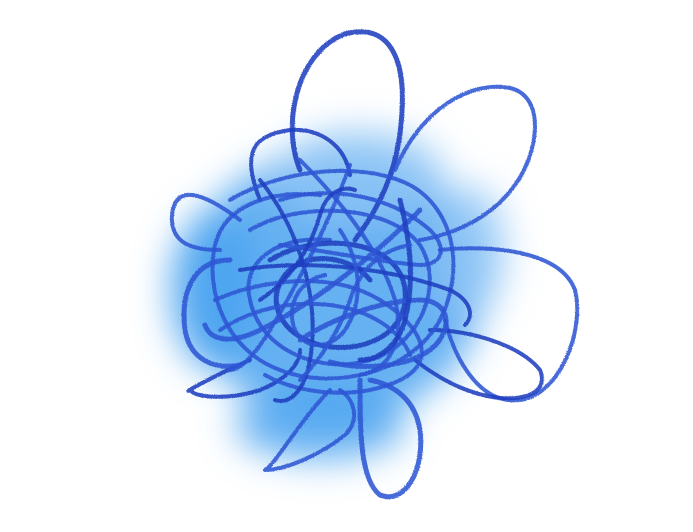 This screenshot has width=693, height=532. What do you see at coordinates (390, 438) in the screenshot?
I see `scribble-loop-bottom` at bounding box center [390, 438].